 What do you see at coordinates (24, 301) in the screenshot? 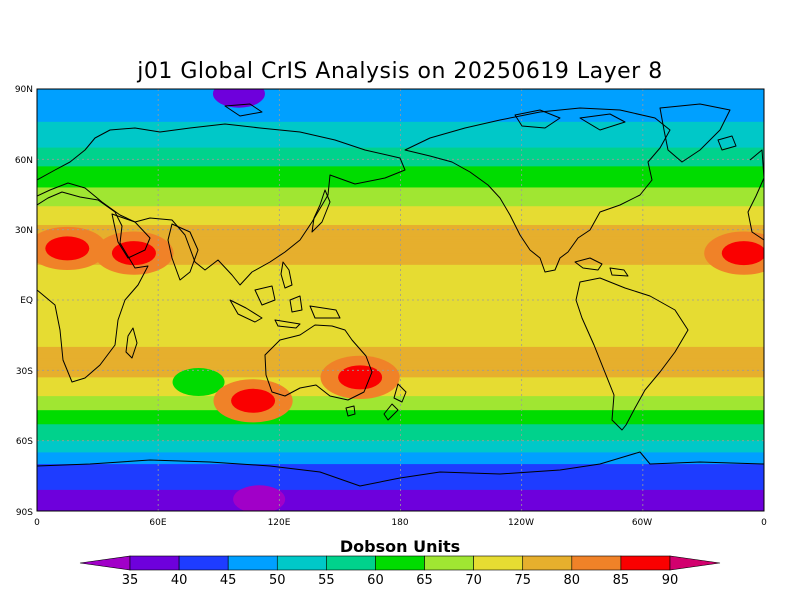
I see `latitude-labels: 90N 60N 30N EQ 30S 60S 90S` at bounding box center [24, 301].